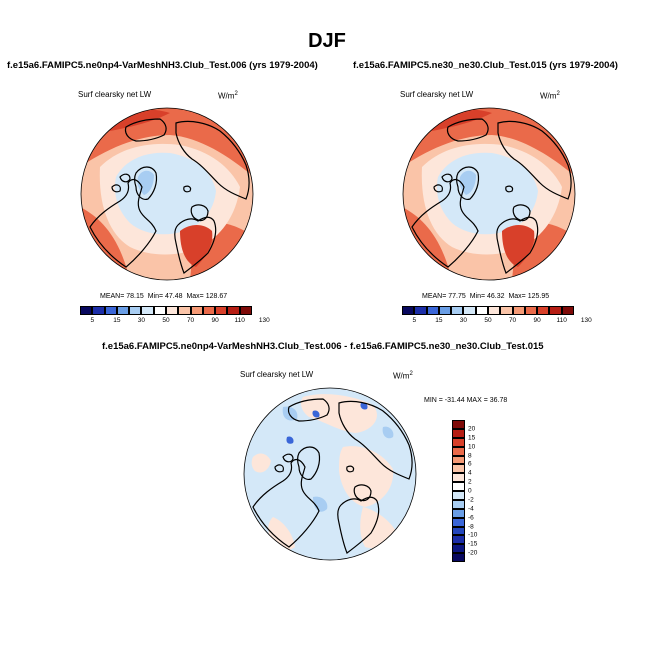  I want to click on panel2-colorbar-tick-label: 50, so click(488, 320).